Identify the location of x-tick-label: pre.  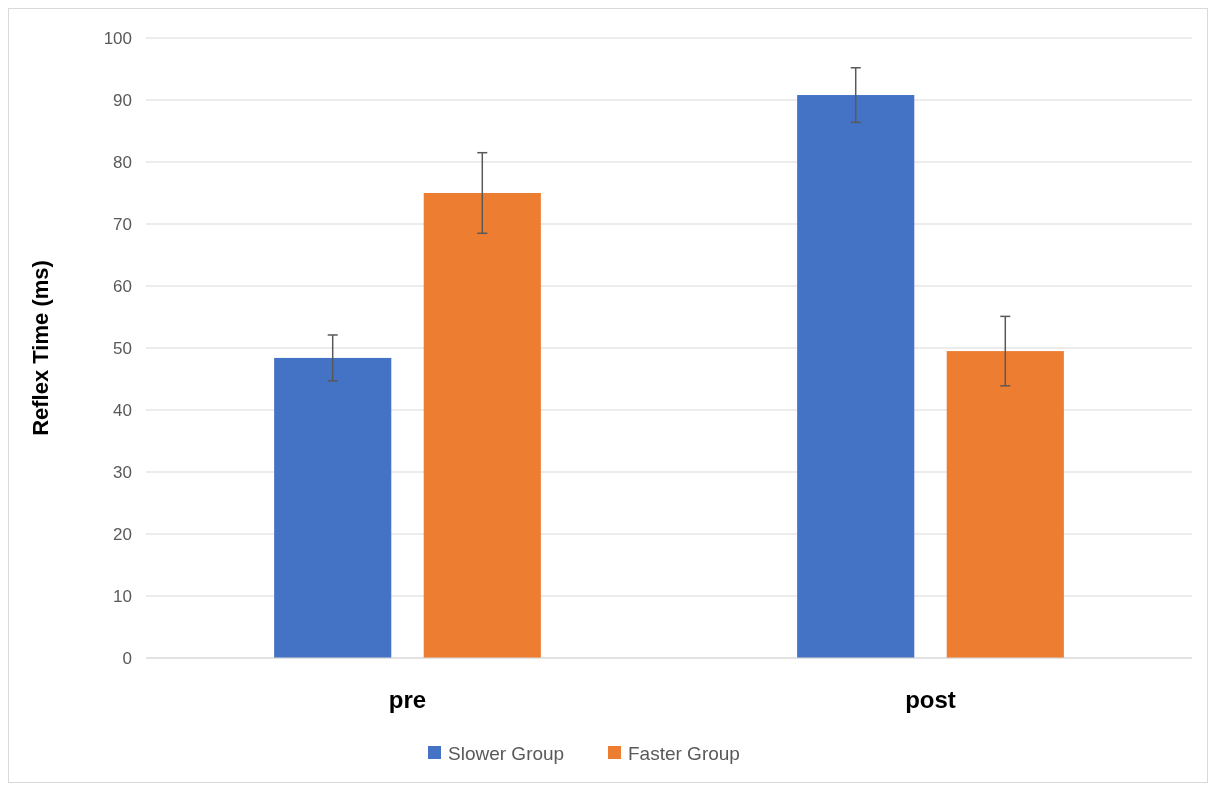
(407, 699).